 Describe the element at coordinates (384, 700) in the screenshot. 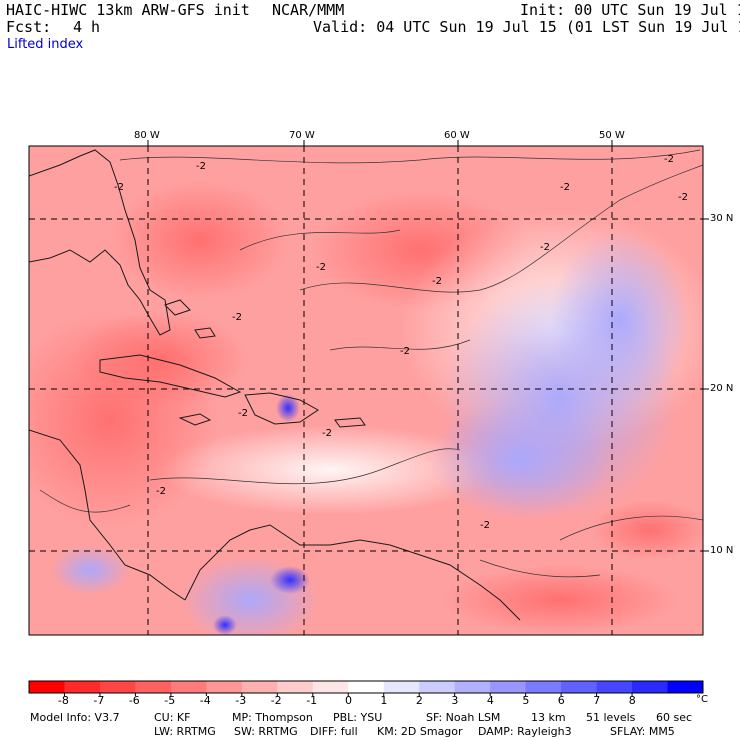

I see `colorbar-tick-label: 1` at that location.